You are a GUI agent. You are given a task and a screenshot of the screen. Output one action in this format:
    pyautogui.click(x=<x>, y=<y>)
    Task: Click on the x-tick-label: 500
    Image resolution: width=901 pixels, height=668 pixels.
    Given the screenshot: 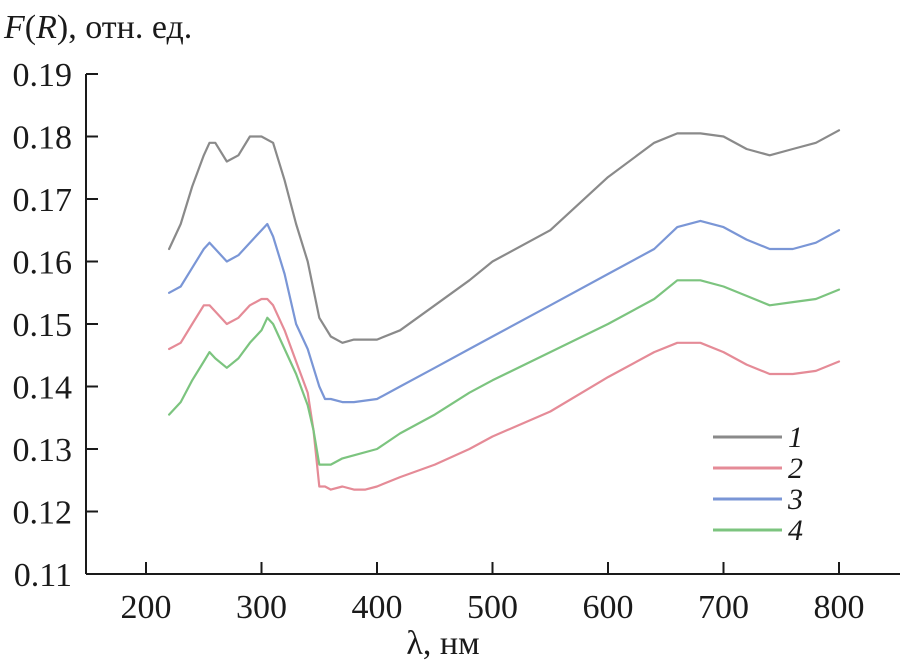 What is the action you would take?
    pyautogui.click(x=492, y=607)
    